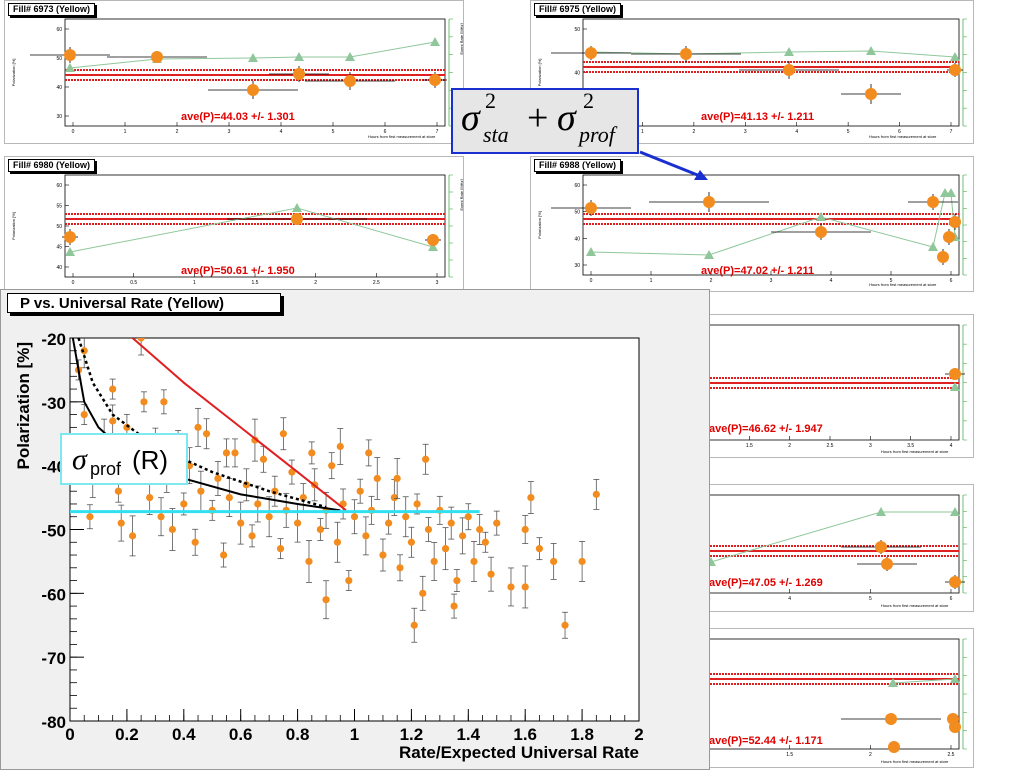  I want to click on fill-6975-ave: ave(P)=41.13 +/- 1.211, so click(758, 117).